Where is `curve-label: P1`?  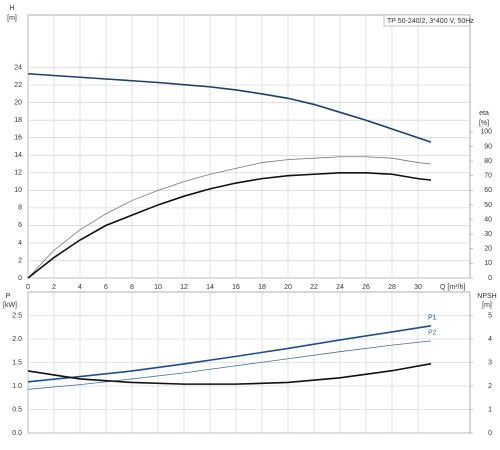
curve-label: P1 is located at coordinates (432, 318).